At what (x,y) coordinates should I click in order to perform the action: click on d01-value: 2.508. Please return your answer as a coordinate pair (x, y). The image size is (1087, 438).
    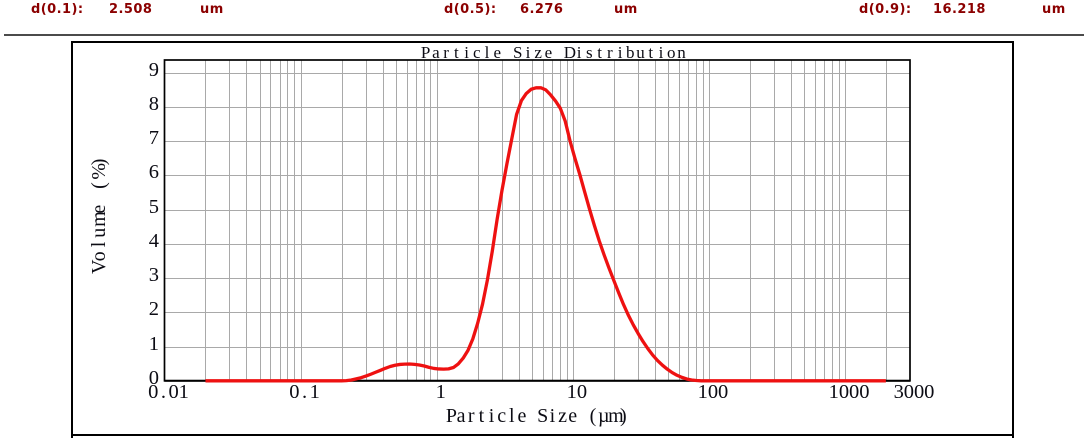
    Looking at the image, I should click on (131, 9).